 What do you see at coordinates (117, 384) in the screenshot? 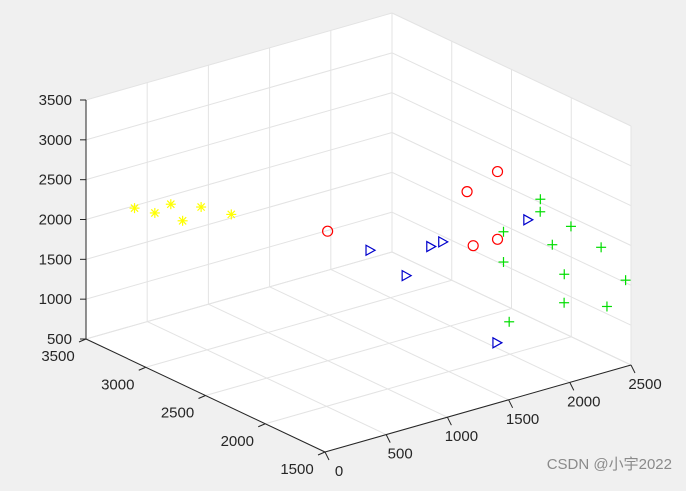
I see `y-tick-label: 3000` at bounding box center [117, 384].